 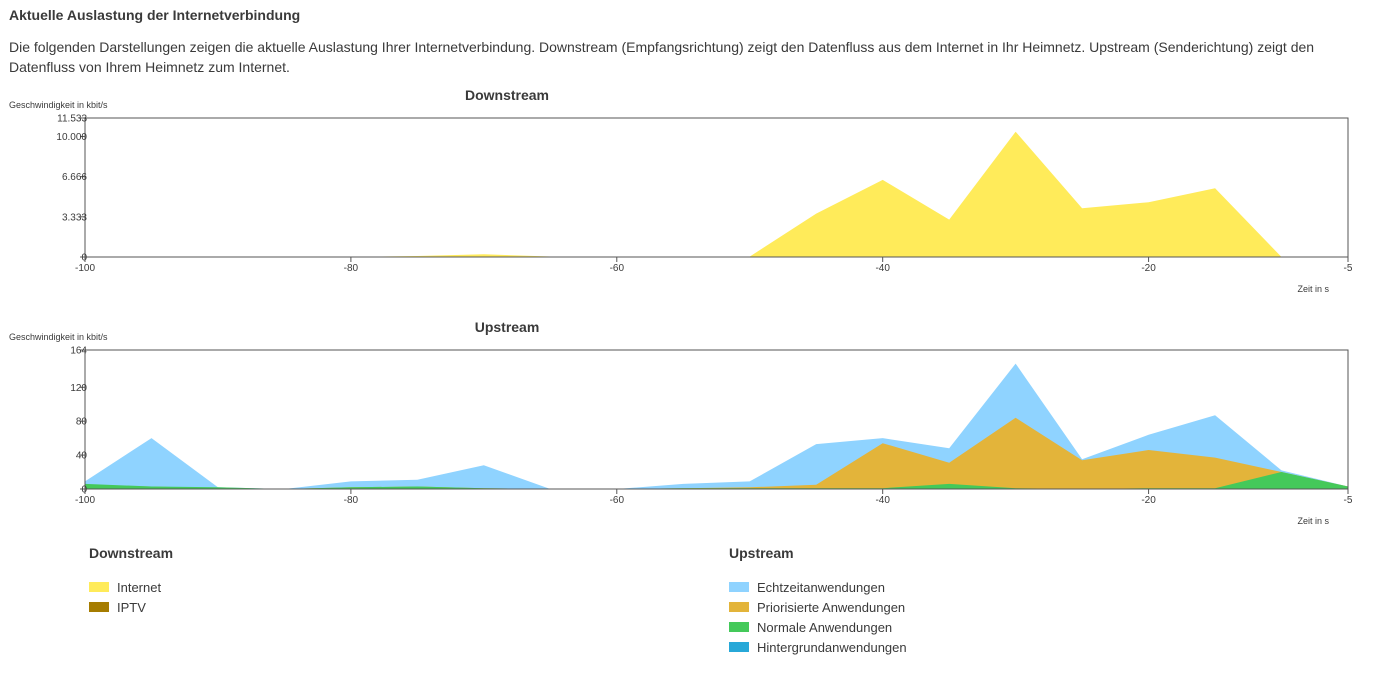 I want to click on upstream-x-tick-label: -80, so click(x=351, y=500).